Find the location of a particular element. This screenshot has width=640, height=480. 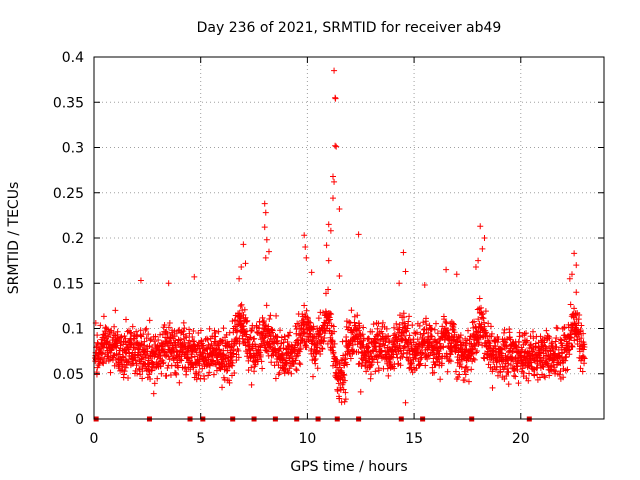

y-tick-label: 0.35 is located at coordinates (68, 103).